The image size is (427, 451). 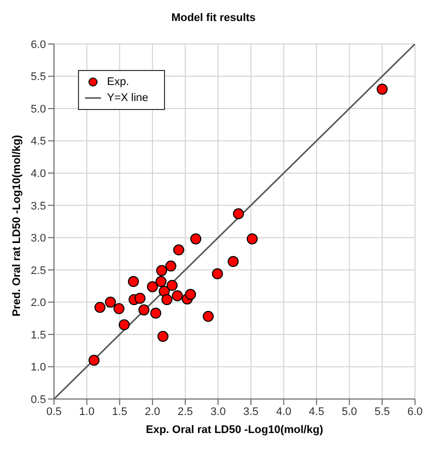 What do you see at coordinates (152, 412) in the screenshot?
I see `x-tick-label: 2.0` at bounding box center [152, 412].